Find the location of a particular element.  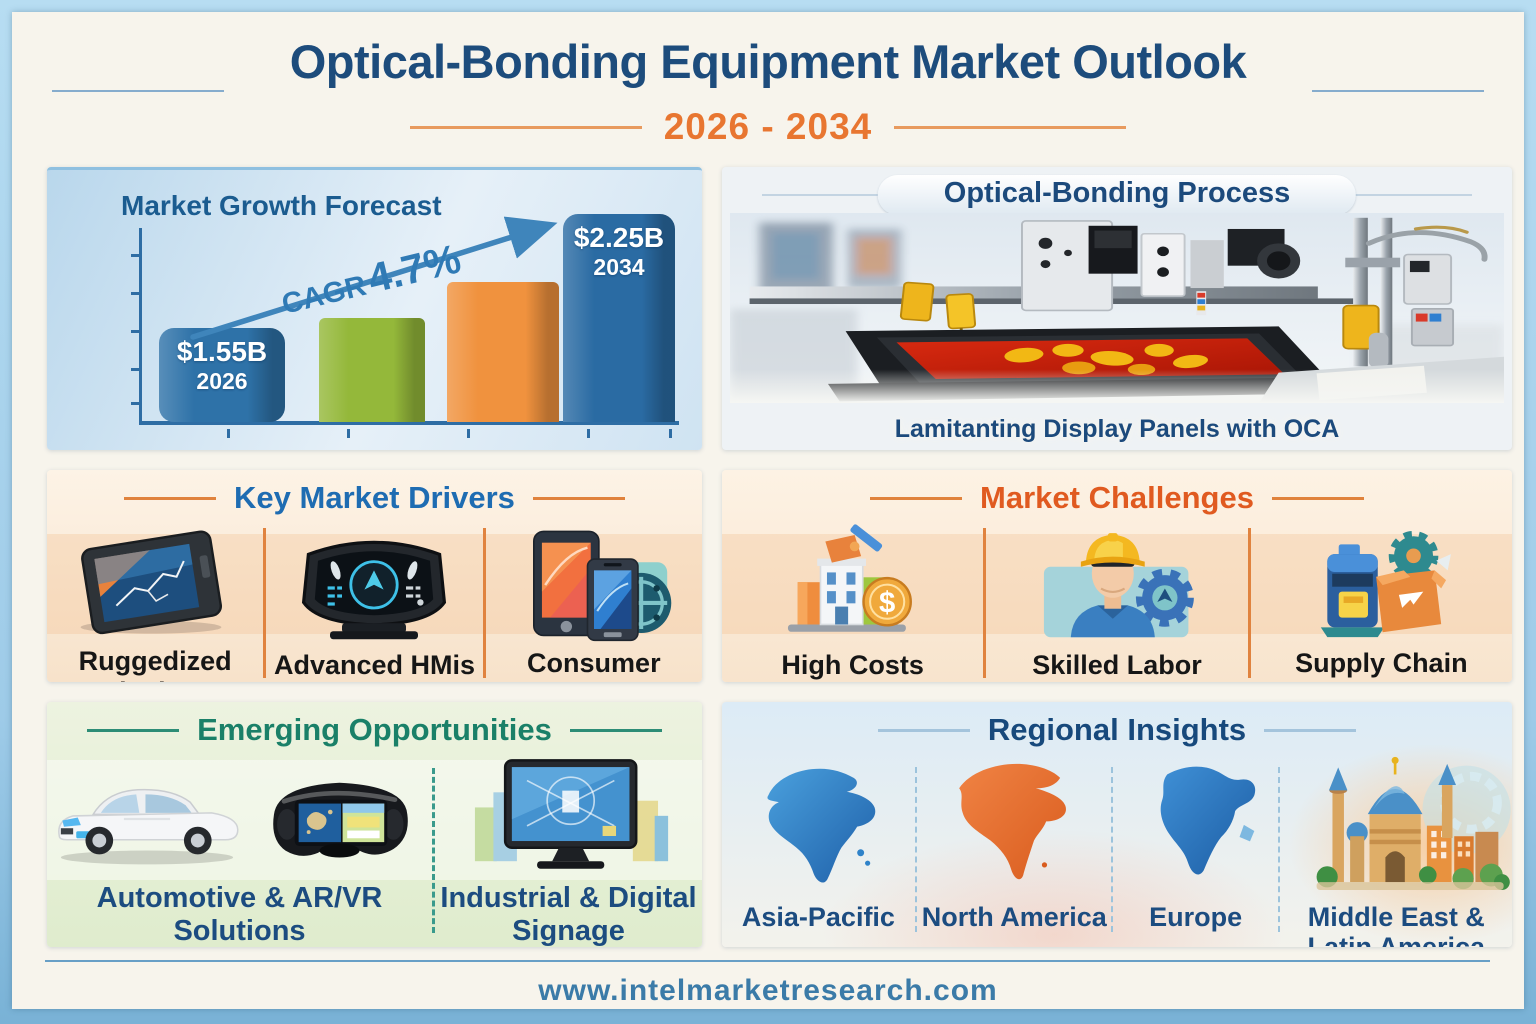

challenge-item: Skilled Labor Shortage is located at coordinates (1116, 598).